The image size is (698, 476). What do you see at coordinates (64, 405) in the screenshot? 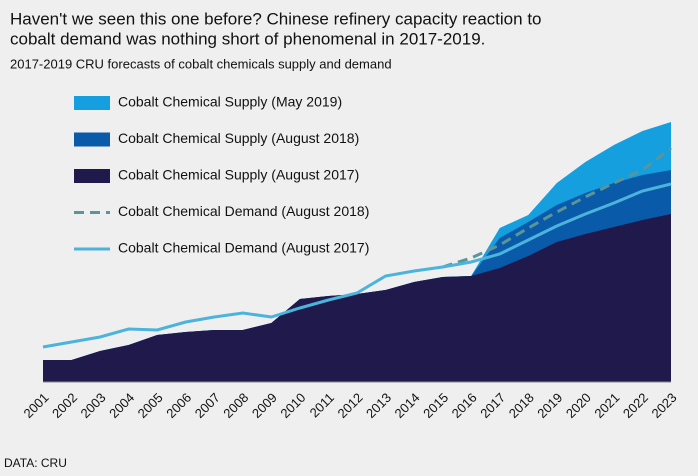
I see `x-tick-label: 2002` at bounding box center [64, 405].